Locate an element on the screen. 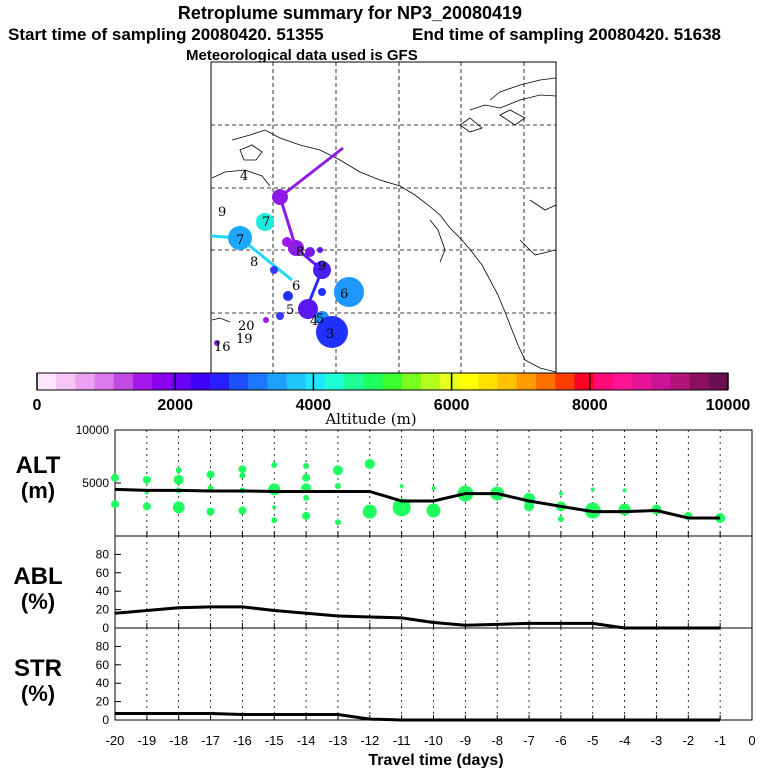  colorbar-tick-label: 4000 is located at coordinates (314, 405).